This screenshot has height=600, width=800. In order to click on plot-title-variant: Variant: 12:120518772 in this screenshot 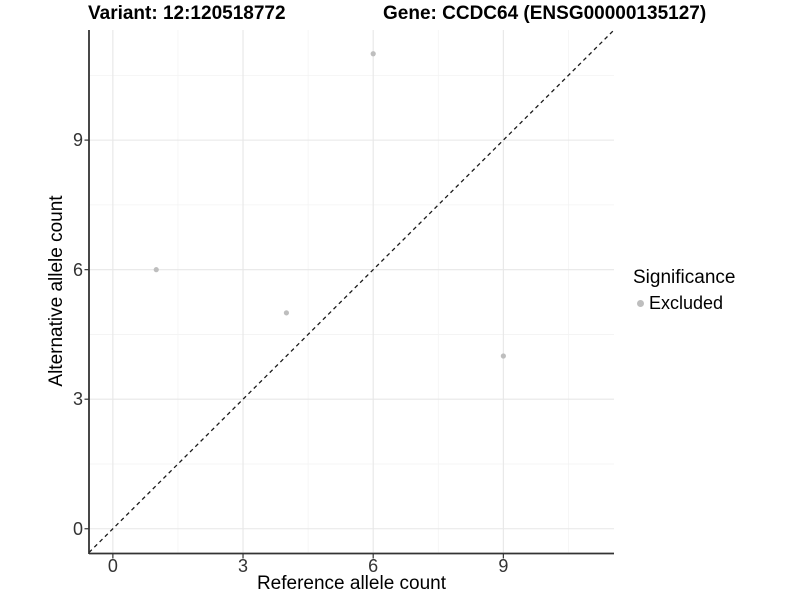, I will do `click(187, 13)`.